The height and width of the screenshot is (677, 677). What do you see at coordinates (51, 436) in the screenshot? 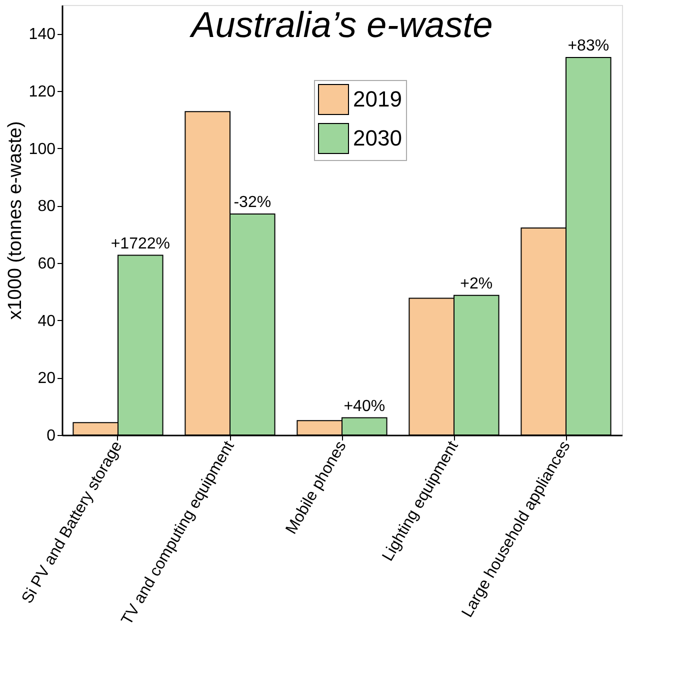
I see `y-tick-label: 0` at bounding box center [51, 436].